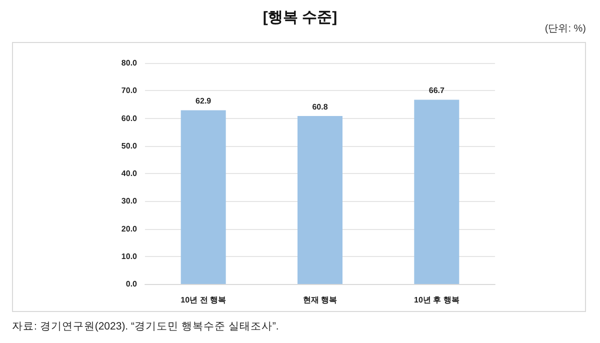  I want to click on y-tick-label: 50.0, so click(129, 145).